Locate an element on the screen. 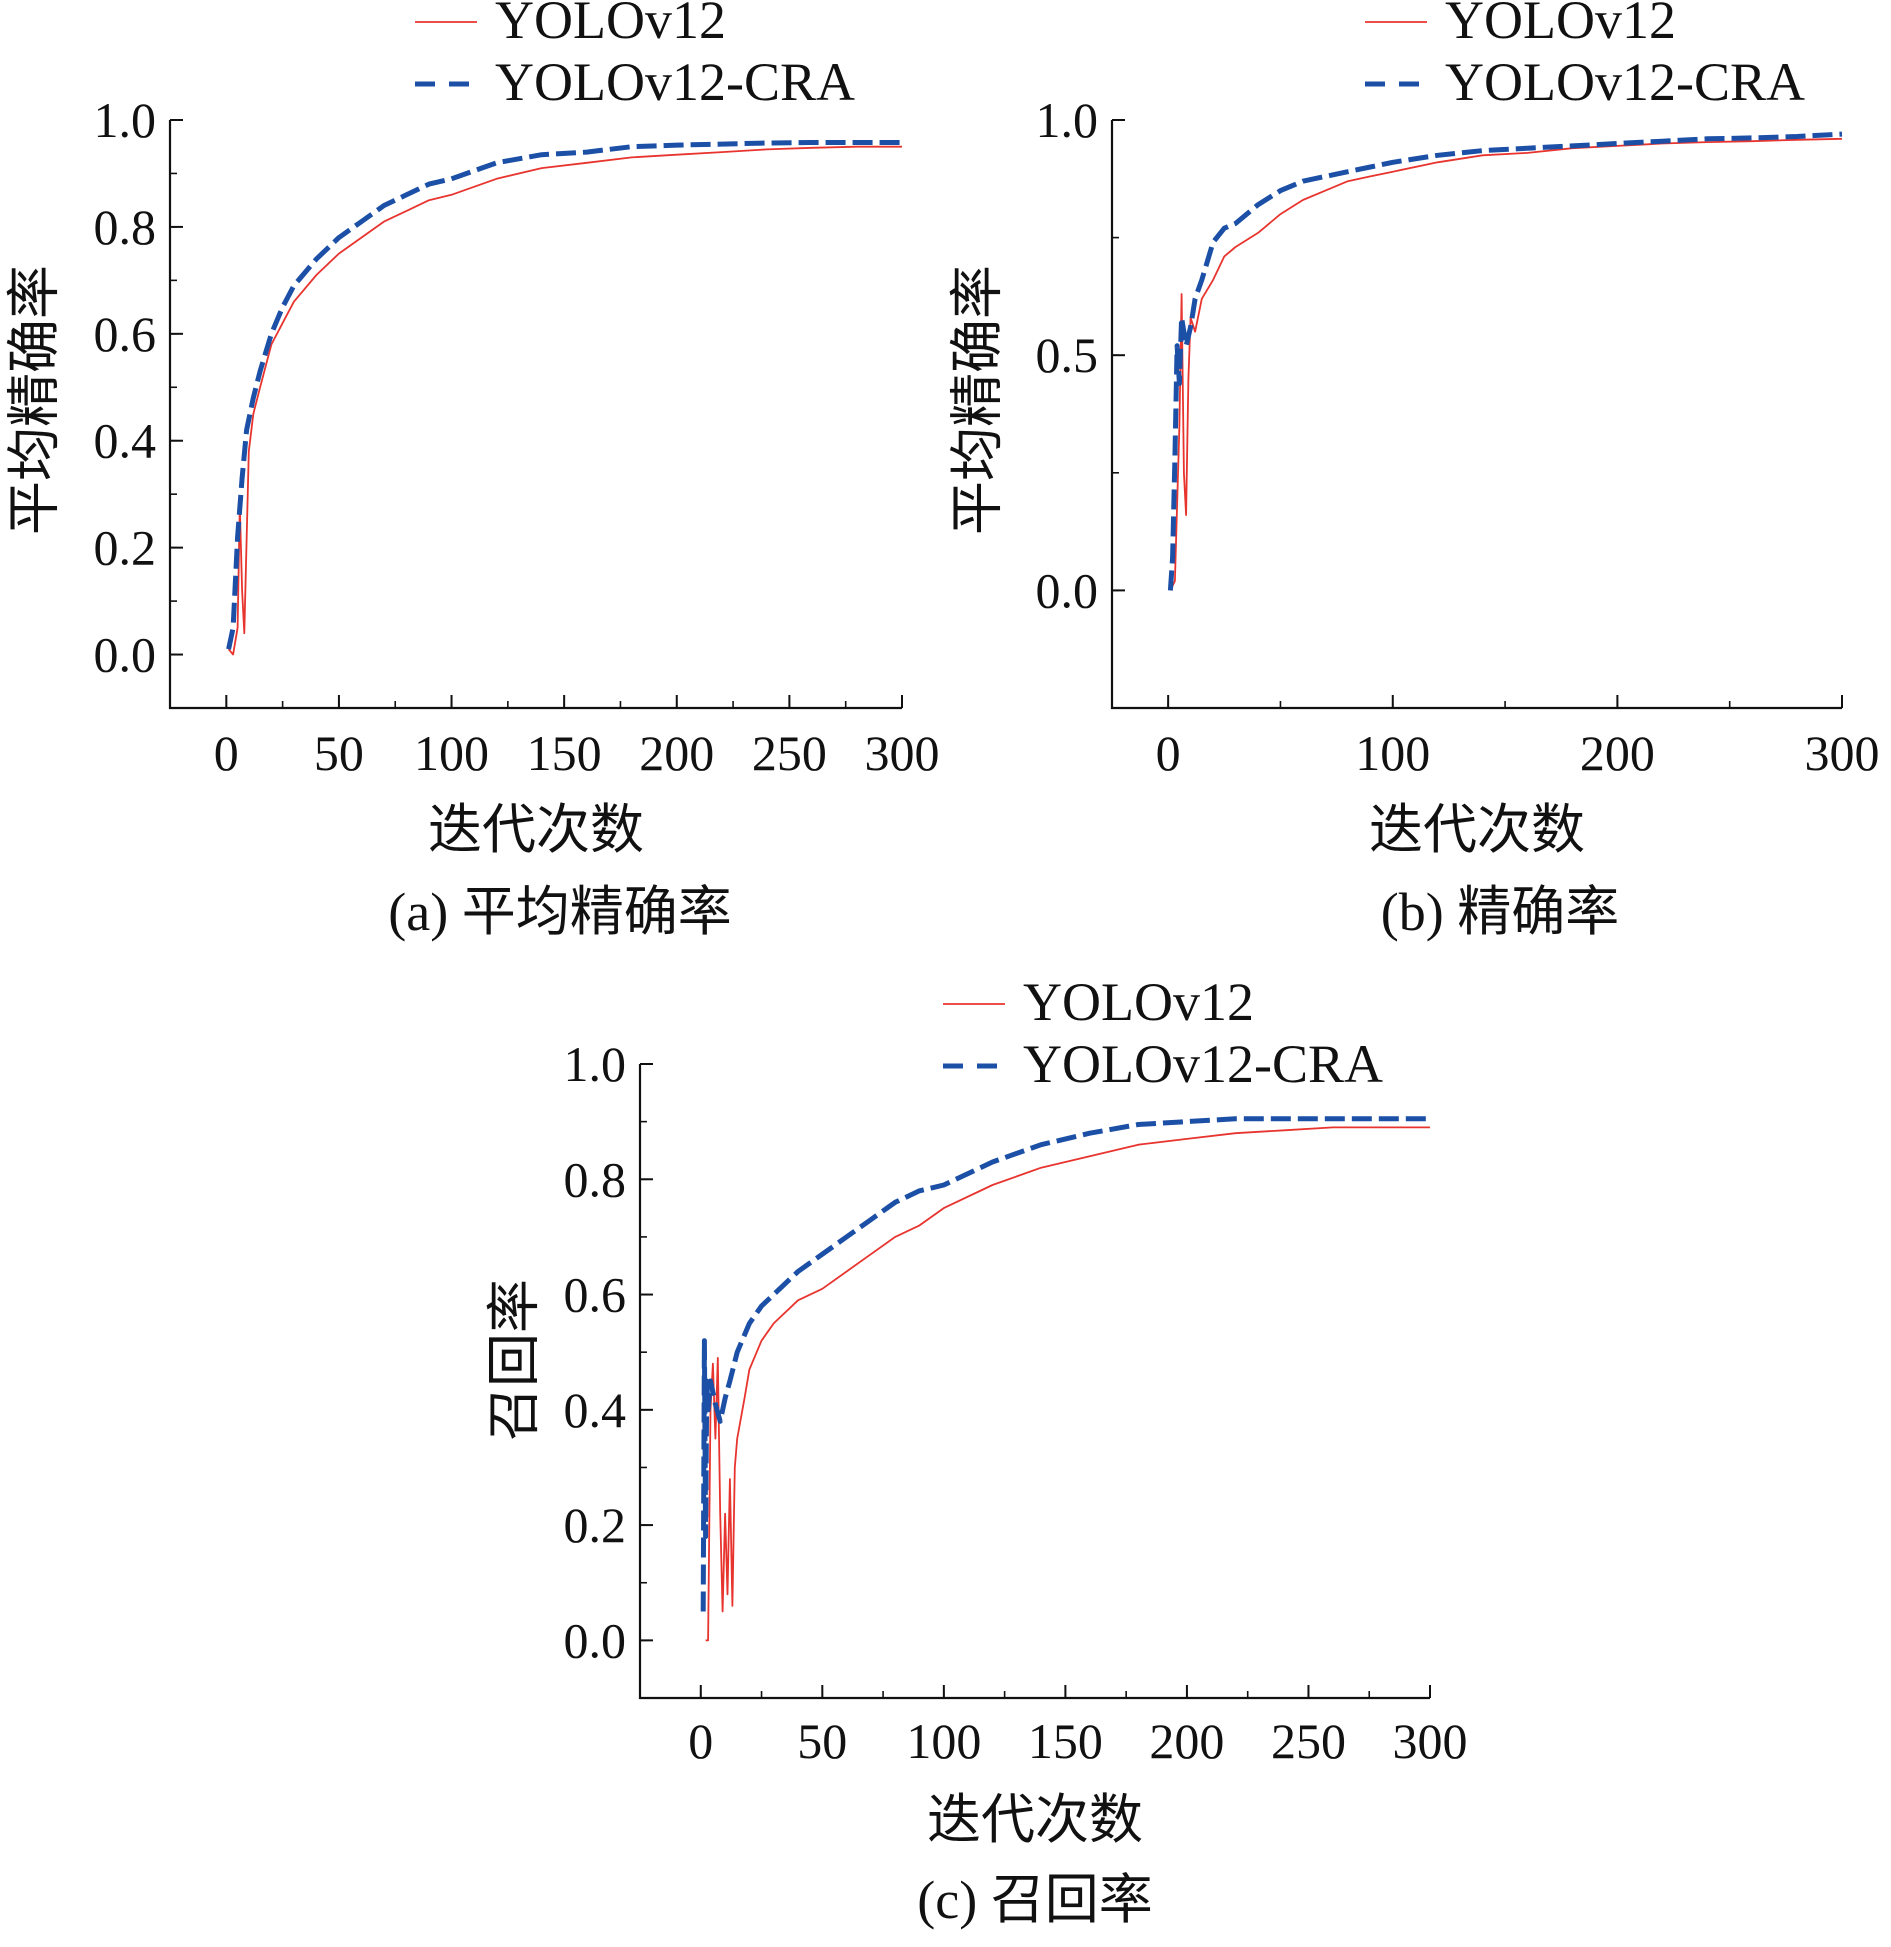 This screenshot has height=1947, width=1891. panel-caption: (c) 召回率 is located at coordinates (1034, 1900).